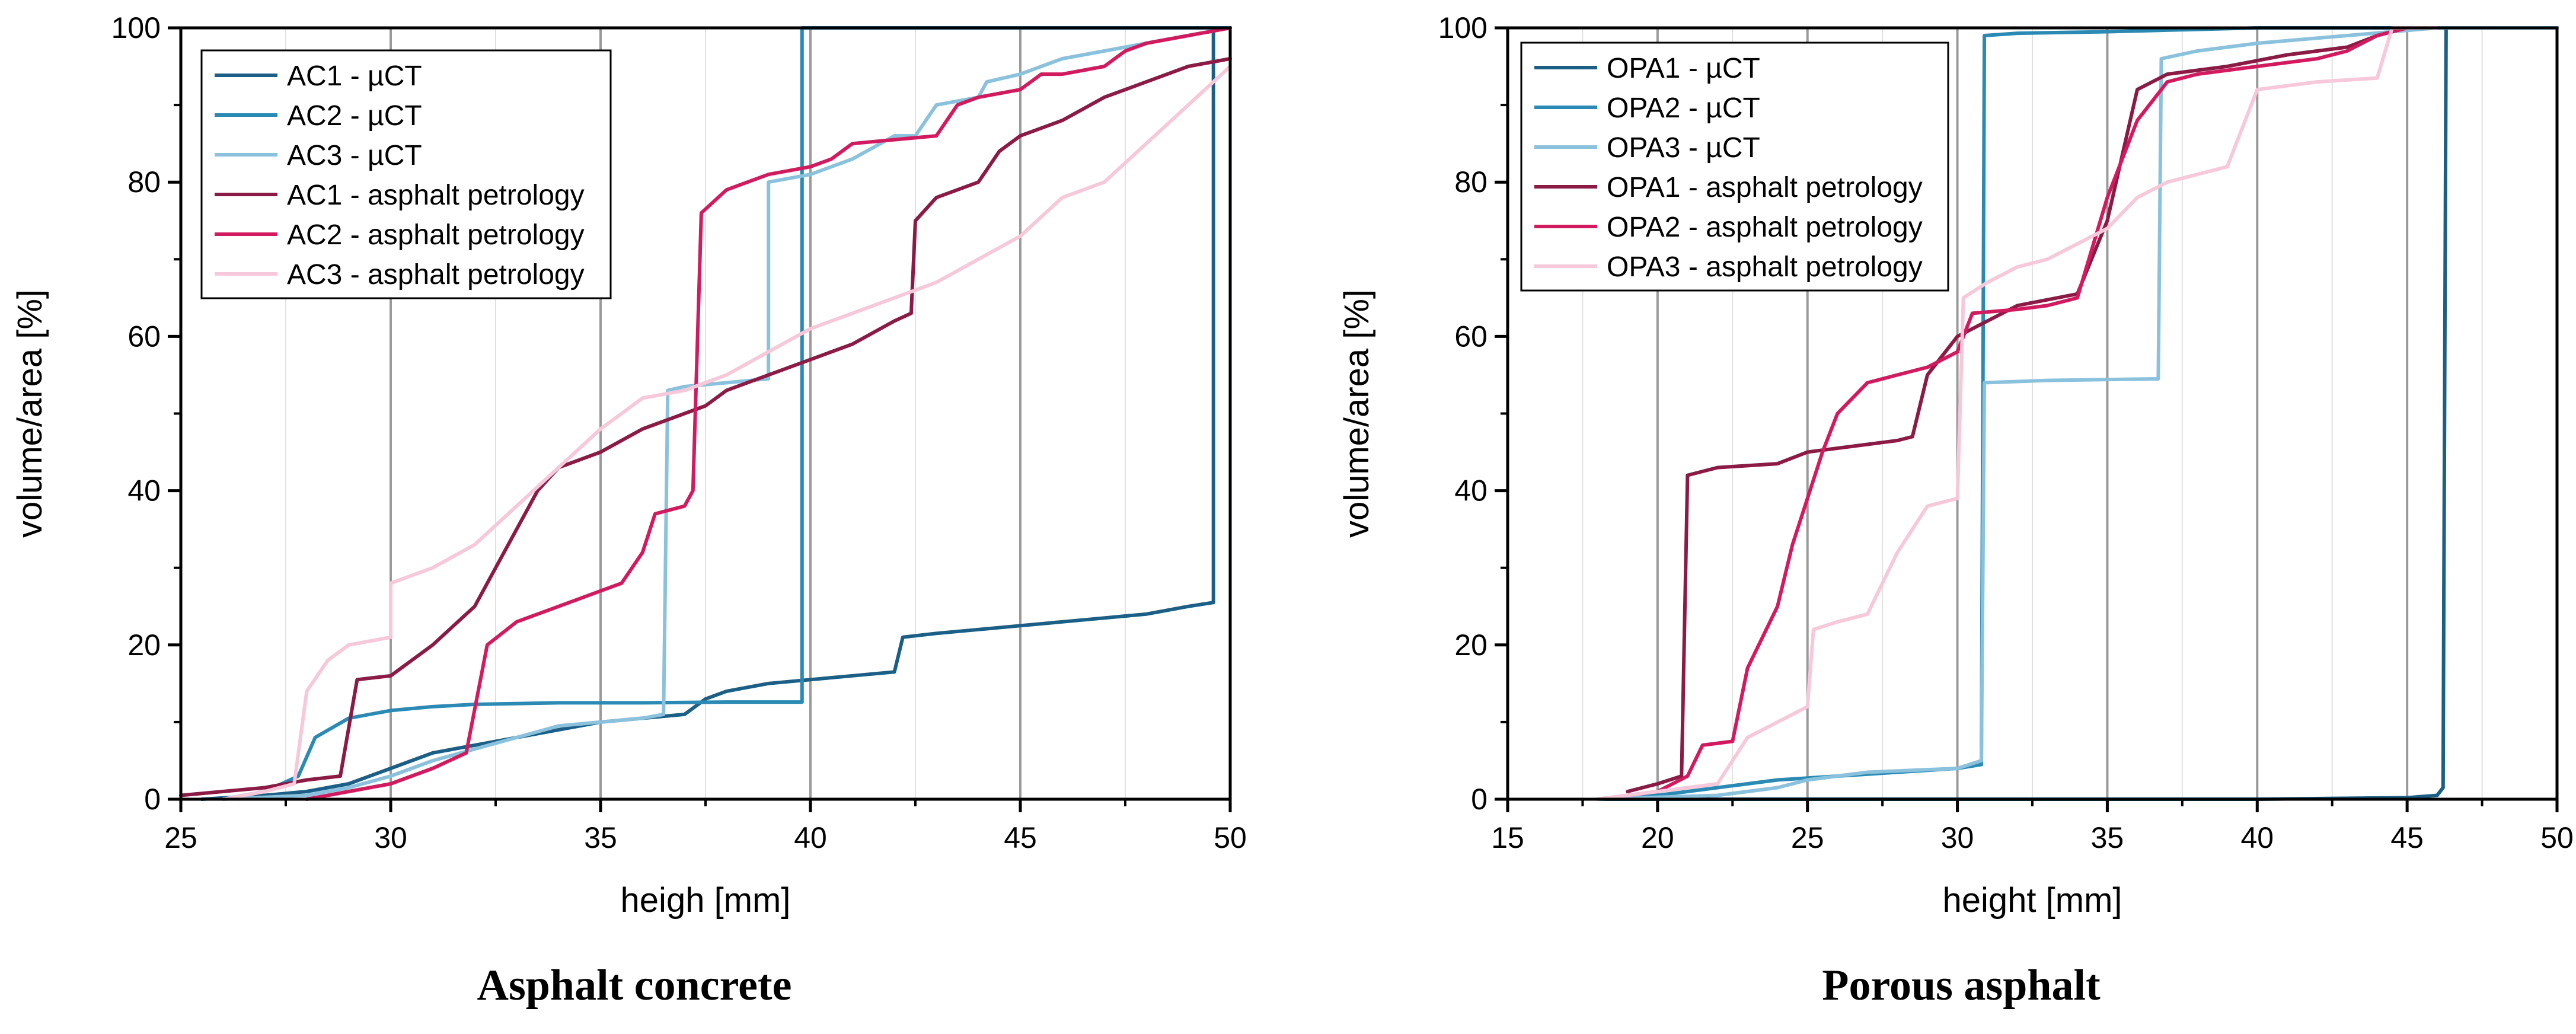  Describe the element at coordinates (1961, 985) in the screenshot. I see `caption-porous-asphalt: Porous asphalt` at that location.